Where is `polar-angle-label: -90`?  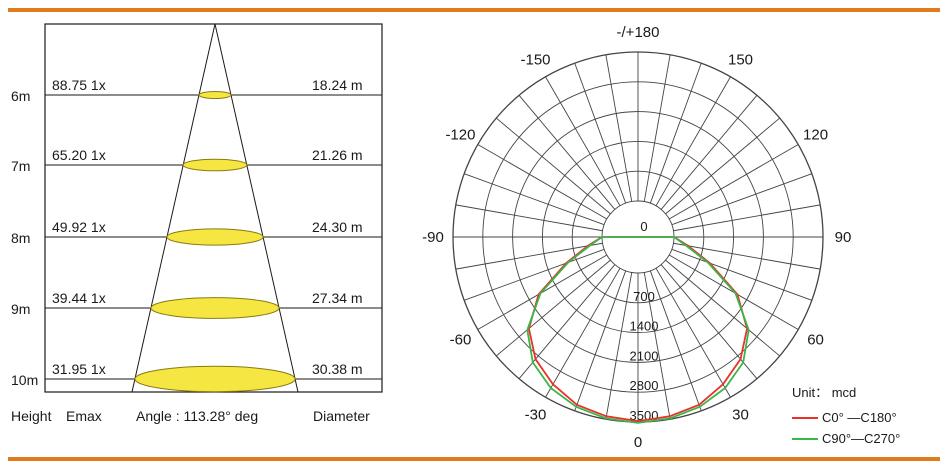 polar-angle-label: -90 is located at coordinates (433, 237).